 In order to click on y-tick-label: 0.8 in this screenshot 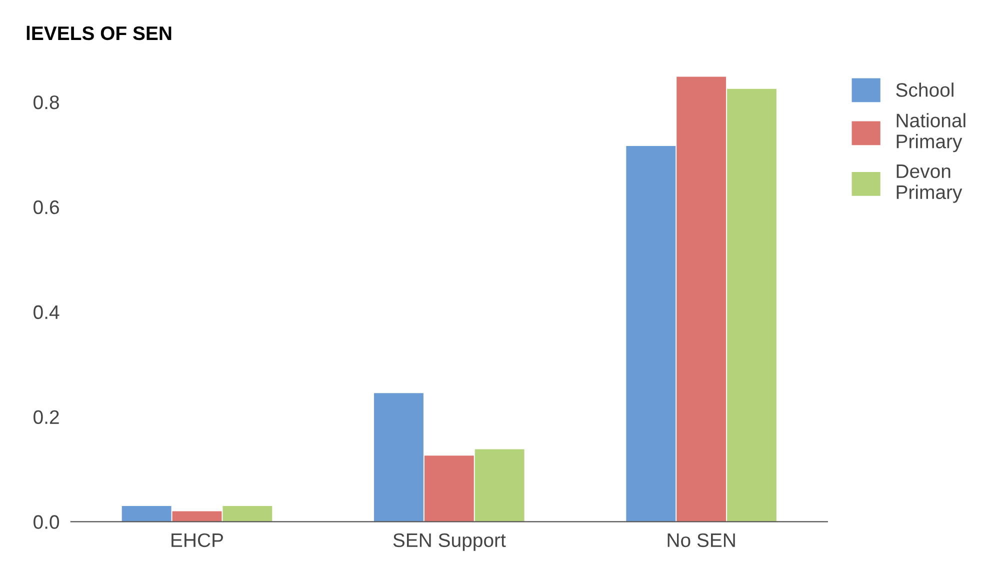, I will do `click(46, 102)`.